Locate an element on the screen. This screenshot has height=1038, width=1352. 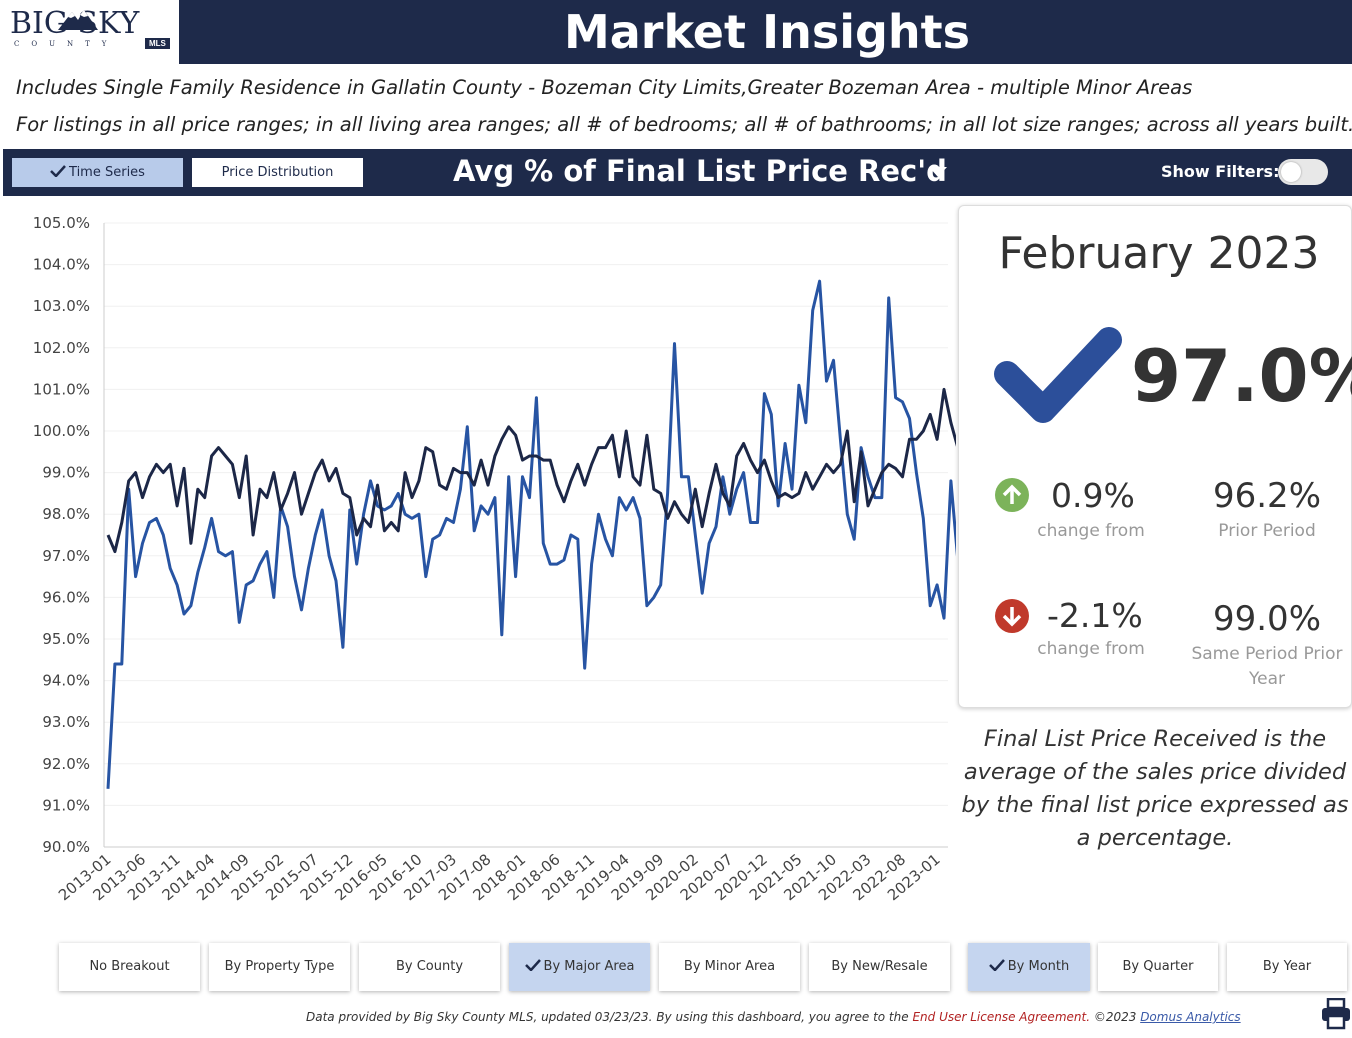
arrow-down-circle-icon is located at coordinates (1012, 616).